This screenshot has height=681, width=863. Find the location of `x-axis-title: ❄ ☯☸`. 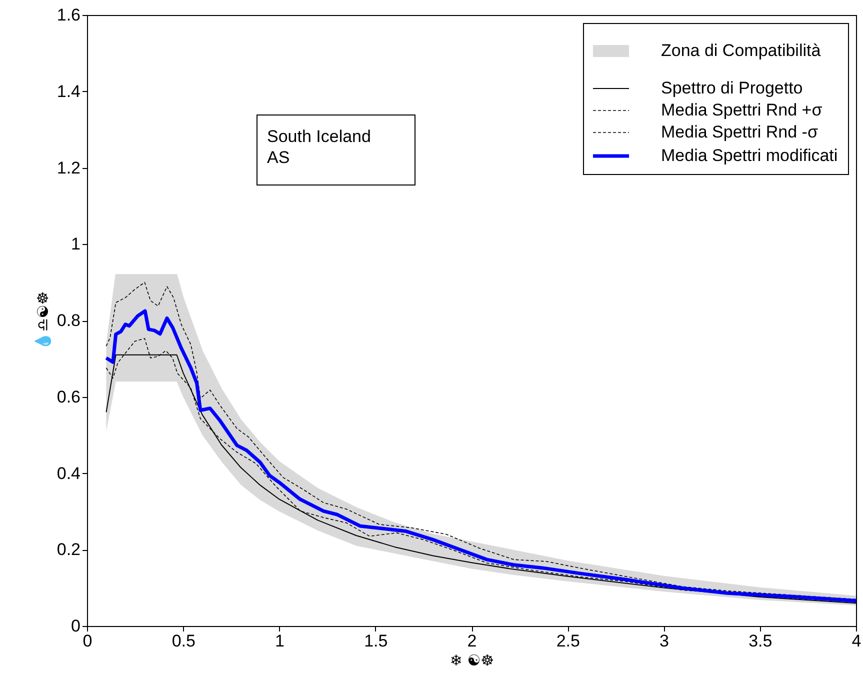

x-axis-title: ❄ ☯☸ is located at coordinates (472, 661).